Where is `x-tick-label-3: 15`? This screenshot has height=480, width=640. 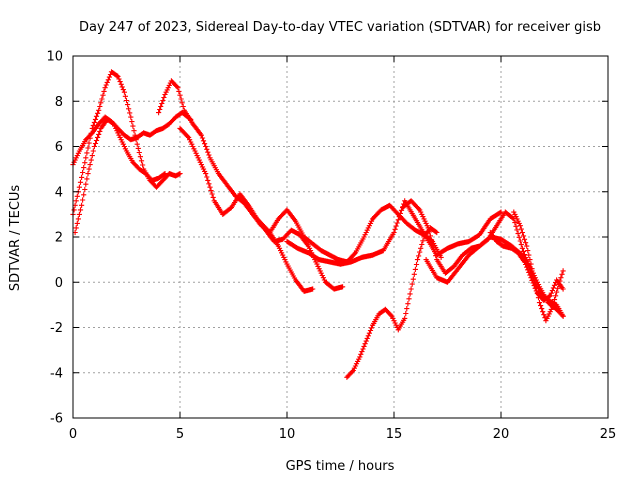 x-tick-label-3: 15 is located at coordinates (394, 434).